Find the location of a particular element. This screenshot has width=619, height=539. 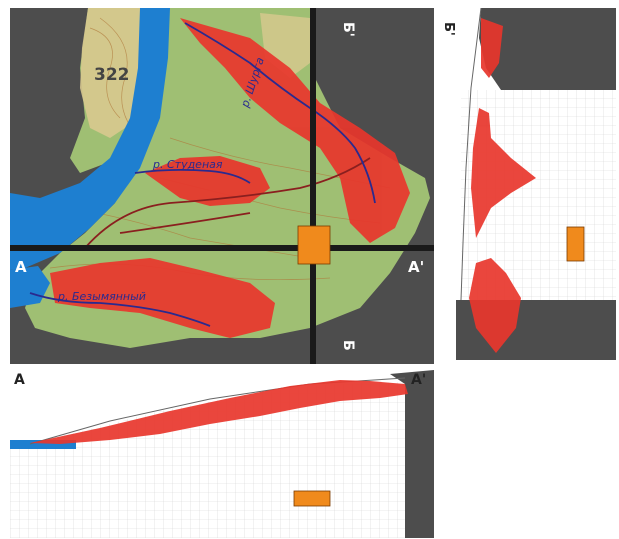

section-bb-site-marker is located at coordinates (575, 244).